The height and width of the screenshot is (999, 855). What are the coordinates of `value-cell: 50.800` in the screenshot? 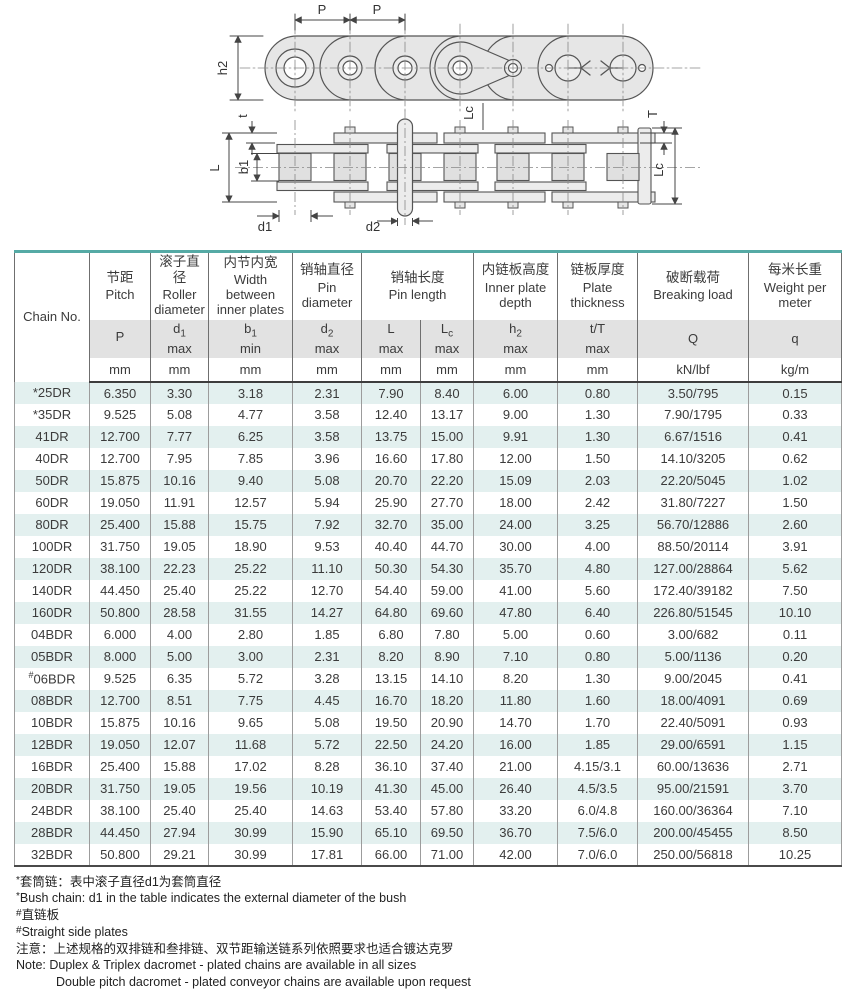 It's located at (120, 854).